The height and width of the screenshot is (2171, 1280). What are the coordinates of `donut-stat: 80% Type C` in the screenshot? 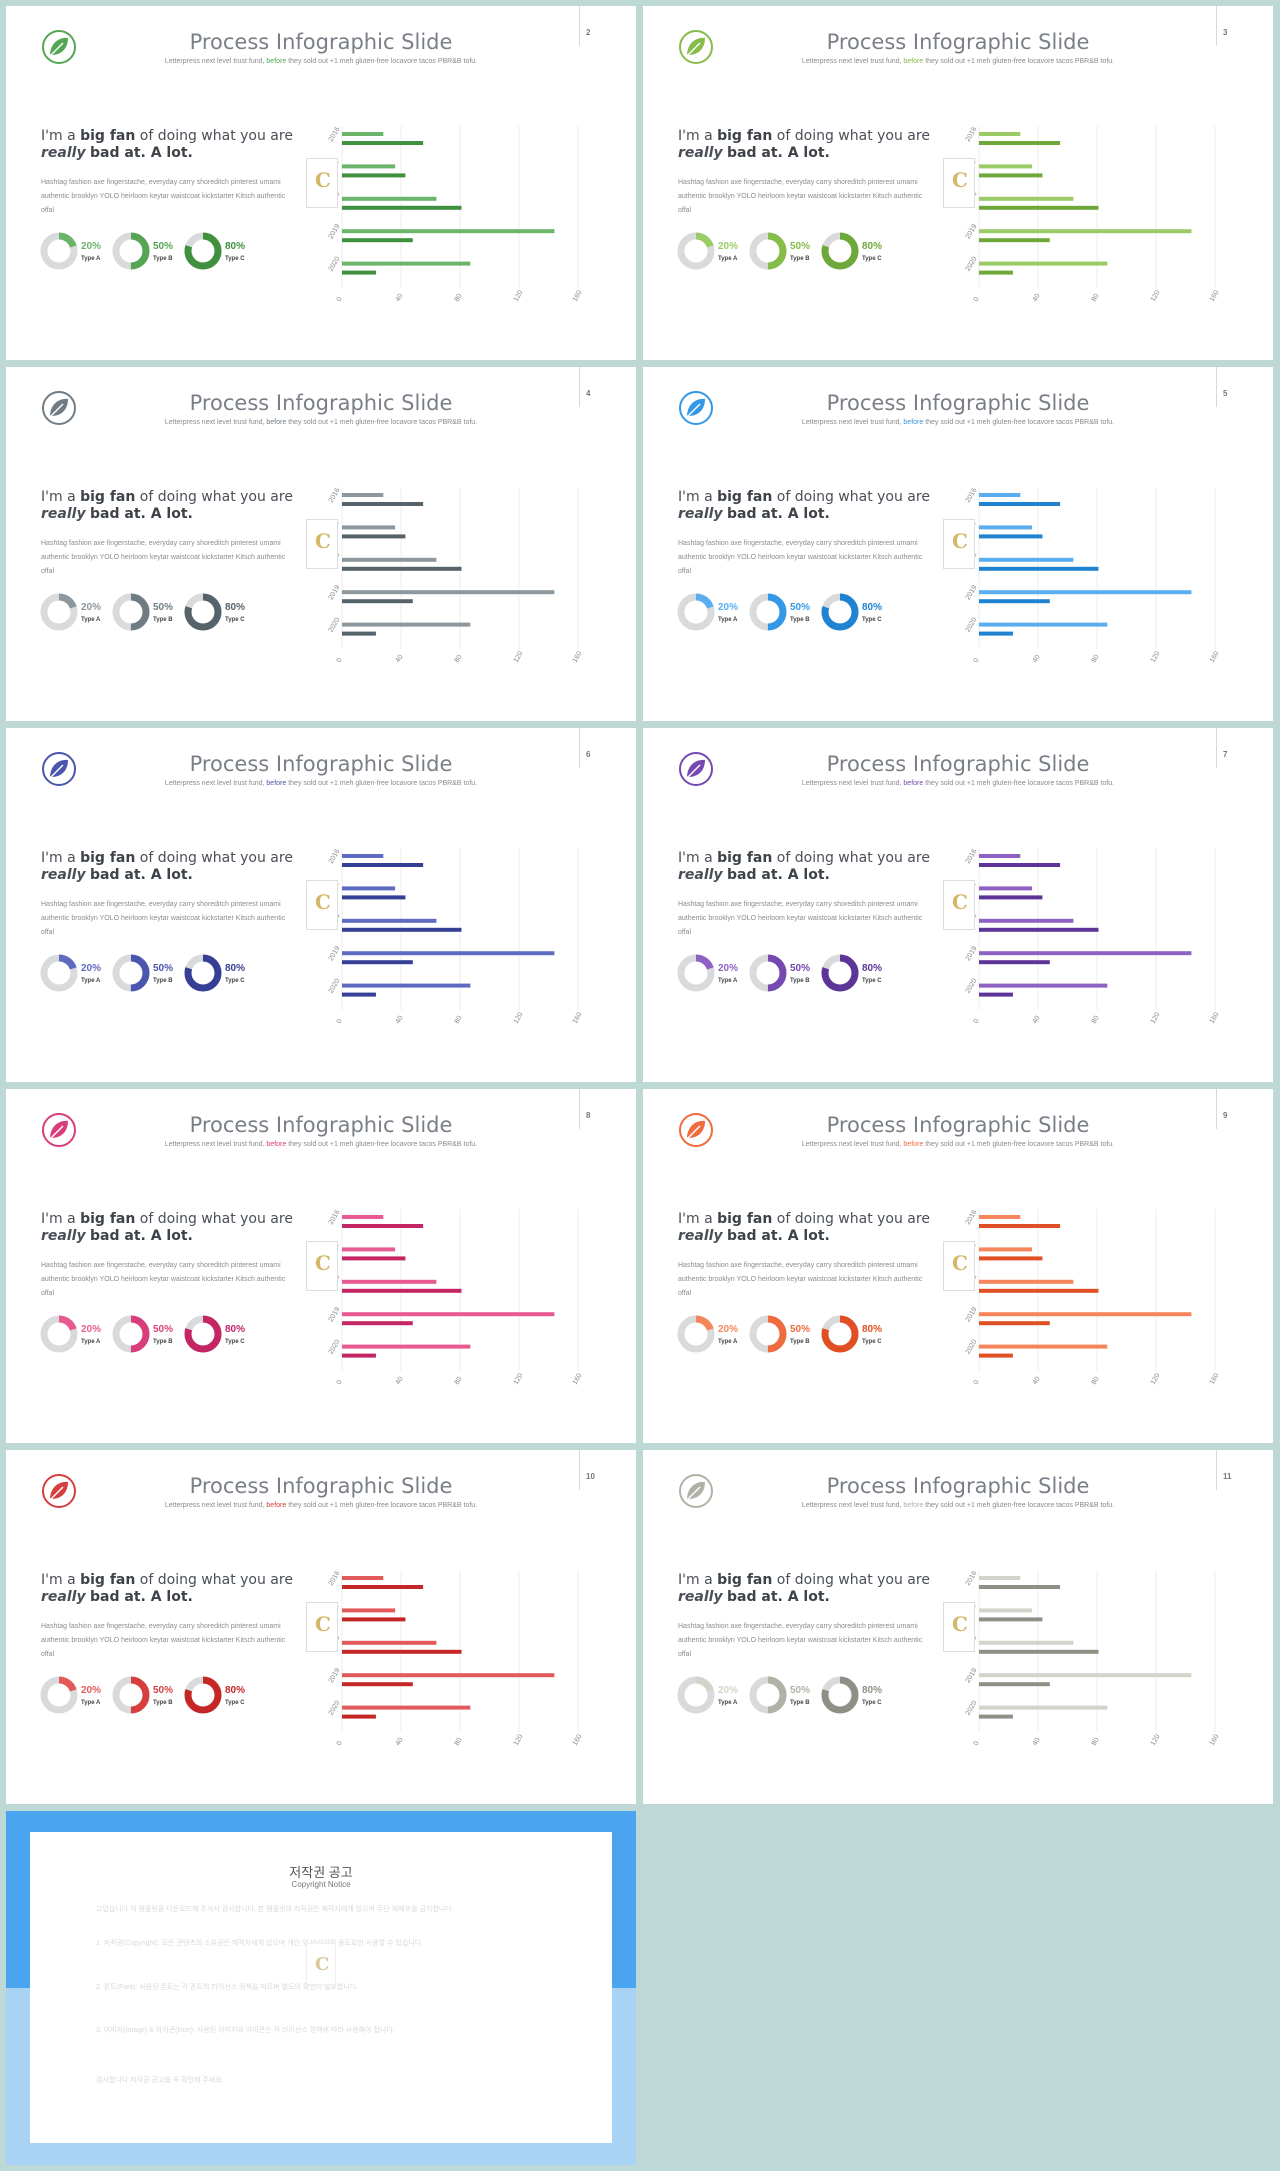 It's located at (875, 253).